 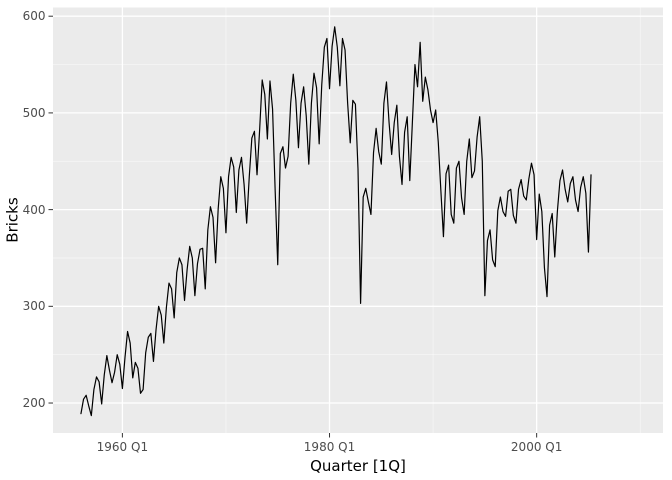 What do you see at coordinates (536, 446) in the screenshot?
I see `x-tick-label: 2000 Q1` at bounding box center [536, 446].